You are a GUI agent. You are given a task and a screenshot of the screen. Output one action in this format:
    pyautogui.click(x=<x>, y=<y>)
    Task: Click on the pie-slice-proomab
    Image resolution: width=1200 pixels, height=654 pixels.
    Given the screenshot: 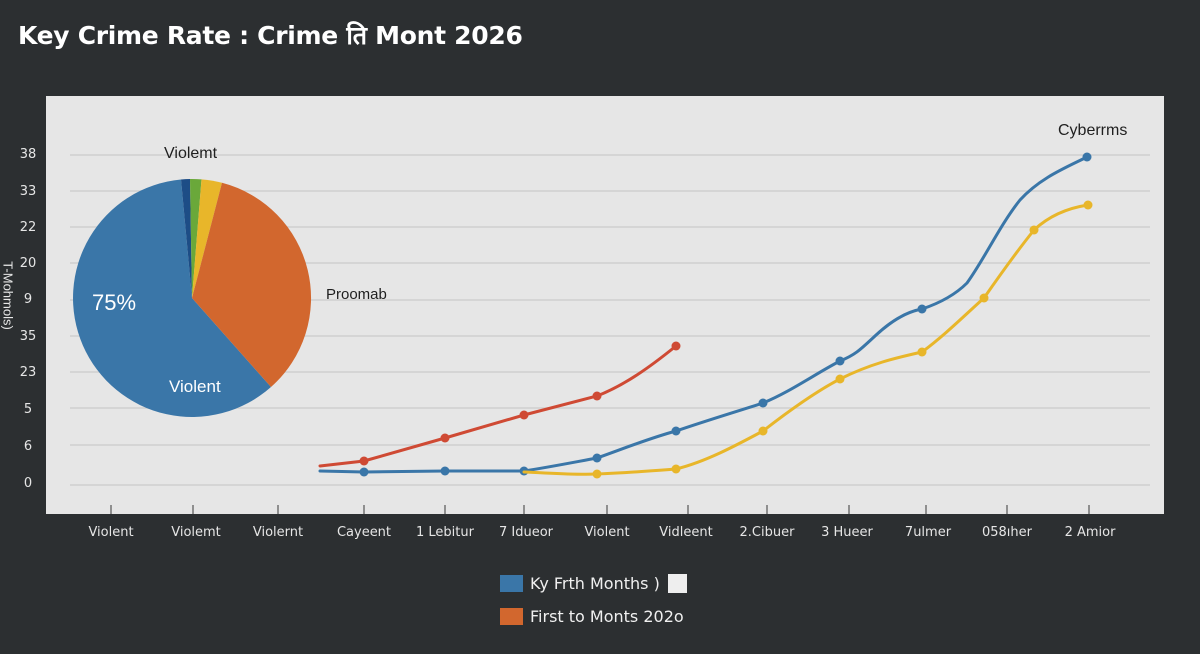 What is the action you would take?
    pyautogui.click(x=252, y=284)
    